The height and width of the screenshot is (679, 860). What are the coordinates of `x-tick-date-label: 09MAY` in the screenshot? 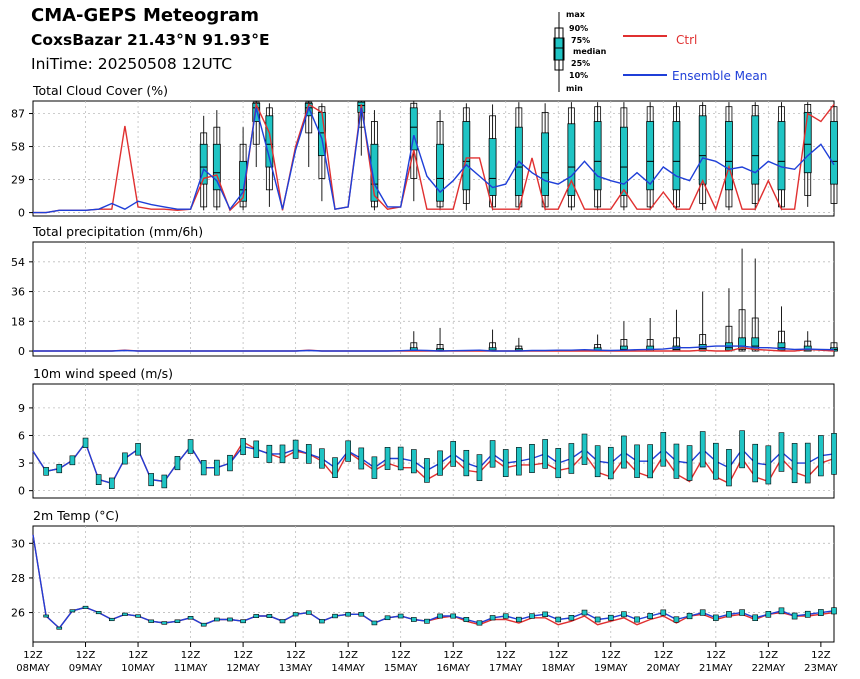 It's located at (86, 668).